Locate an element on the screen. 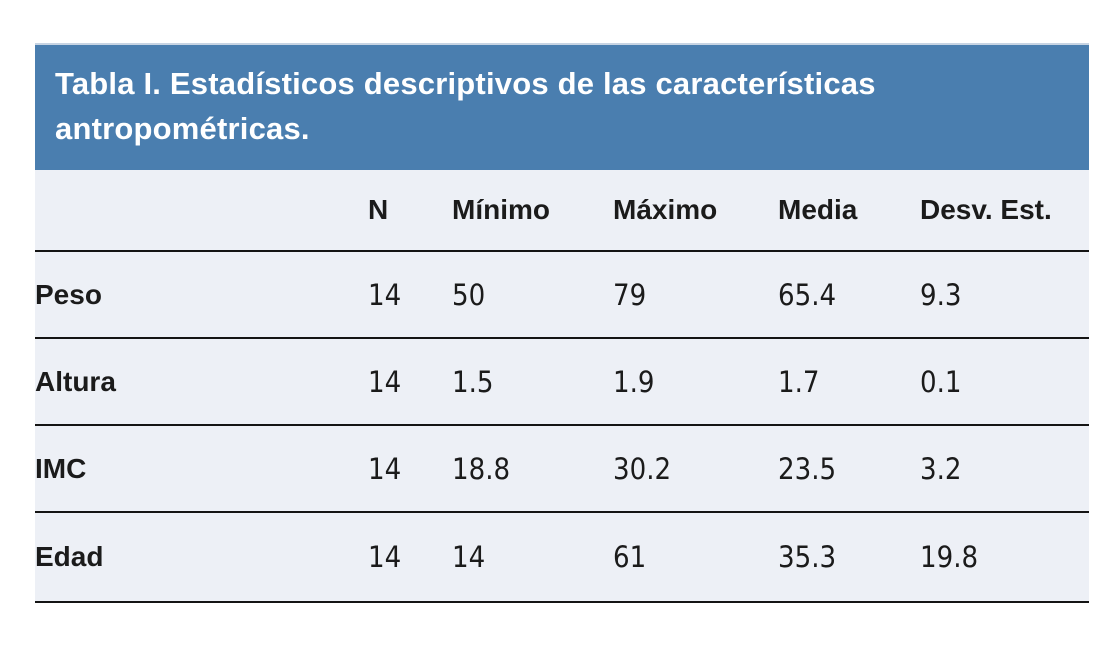 The width and height of the screenshot is (1120, 657). table-cell: 18.8 is located at coordinates (532, 469).